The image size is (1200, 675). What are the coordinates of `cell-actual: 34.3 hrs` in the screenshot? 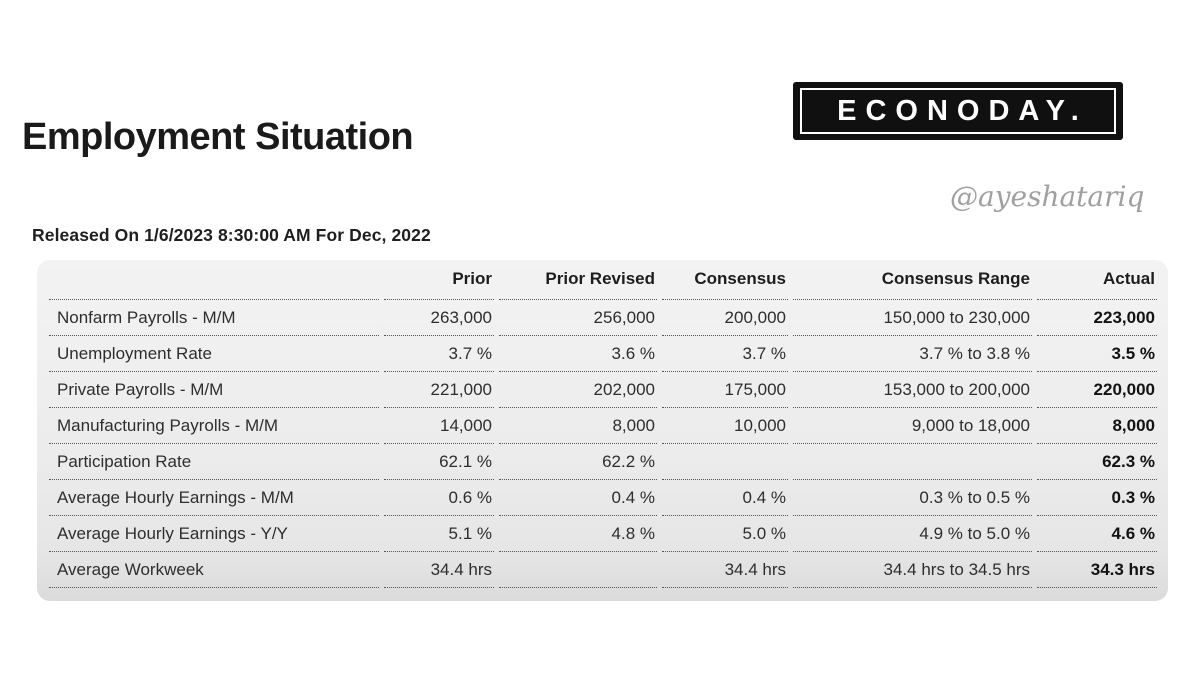 It's located at (1097, 570).